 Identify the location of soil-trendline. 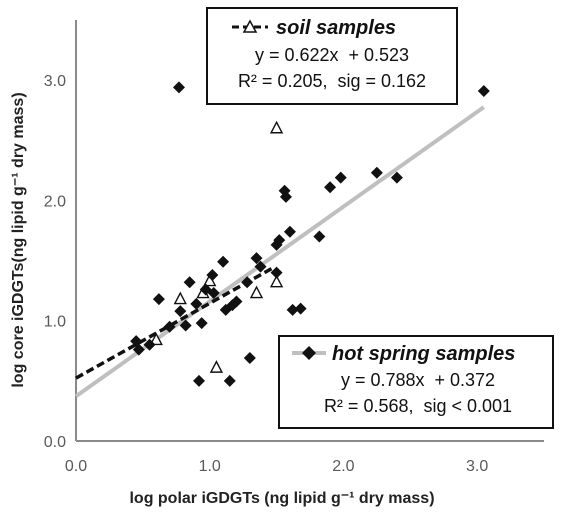
(175, 322).